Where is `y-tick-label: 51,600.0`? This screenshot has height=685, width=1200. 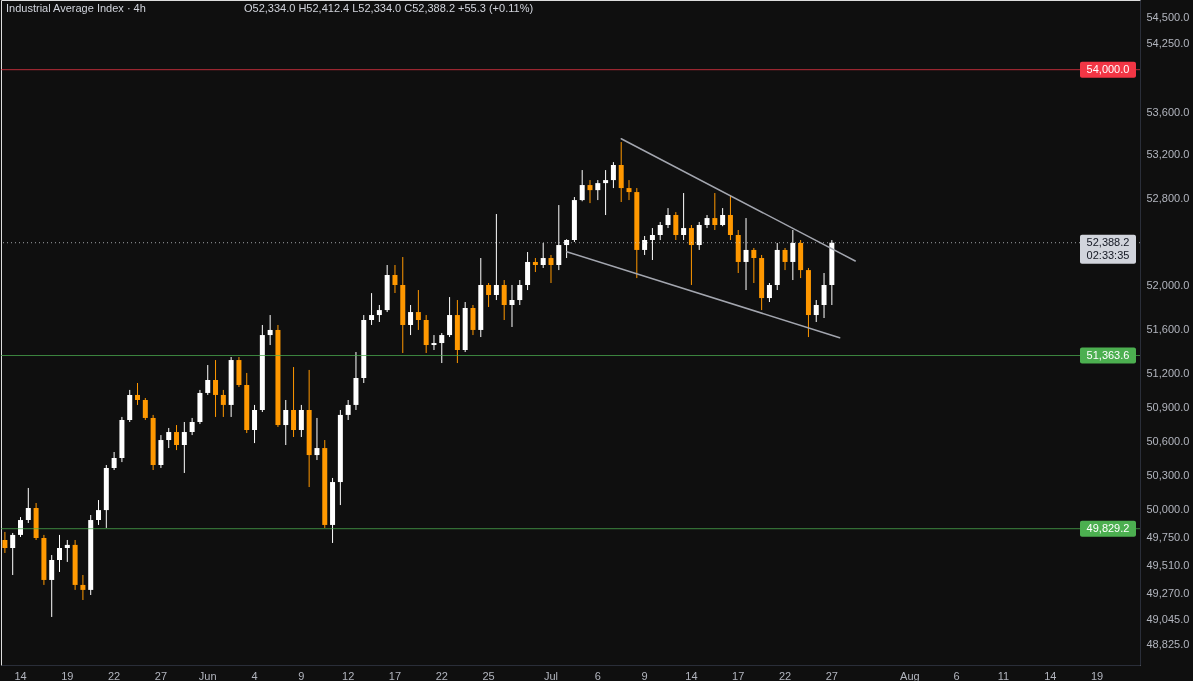
y-tick-label: 51,600.0 is located at coordinates (1168, 328).